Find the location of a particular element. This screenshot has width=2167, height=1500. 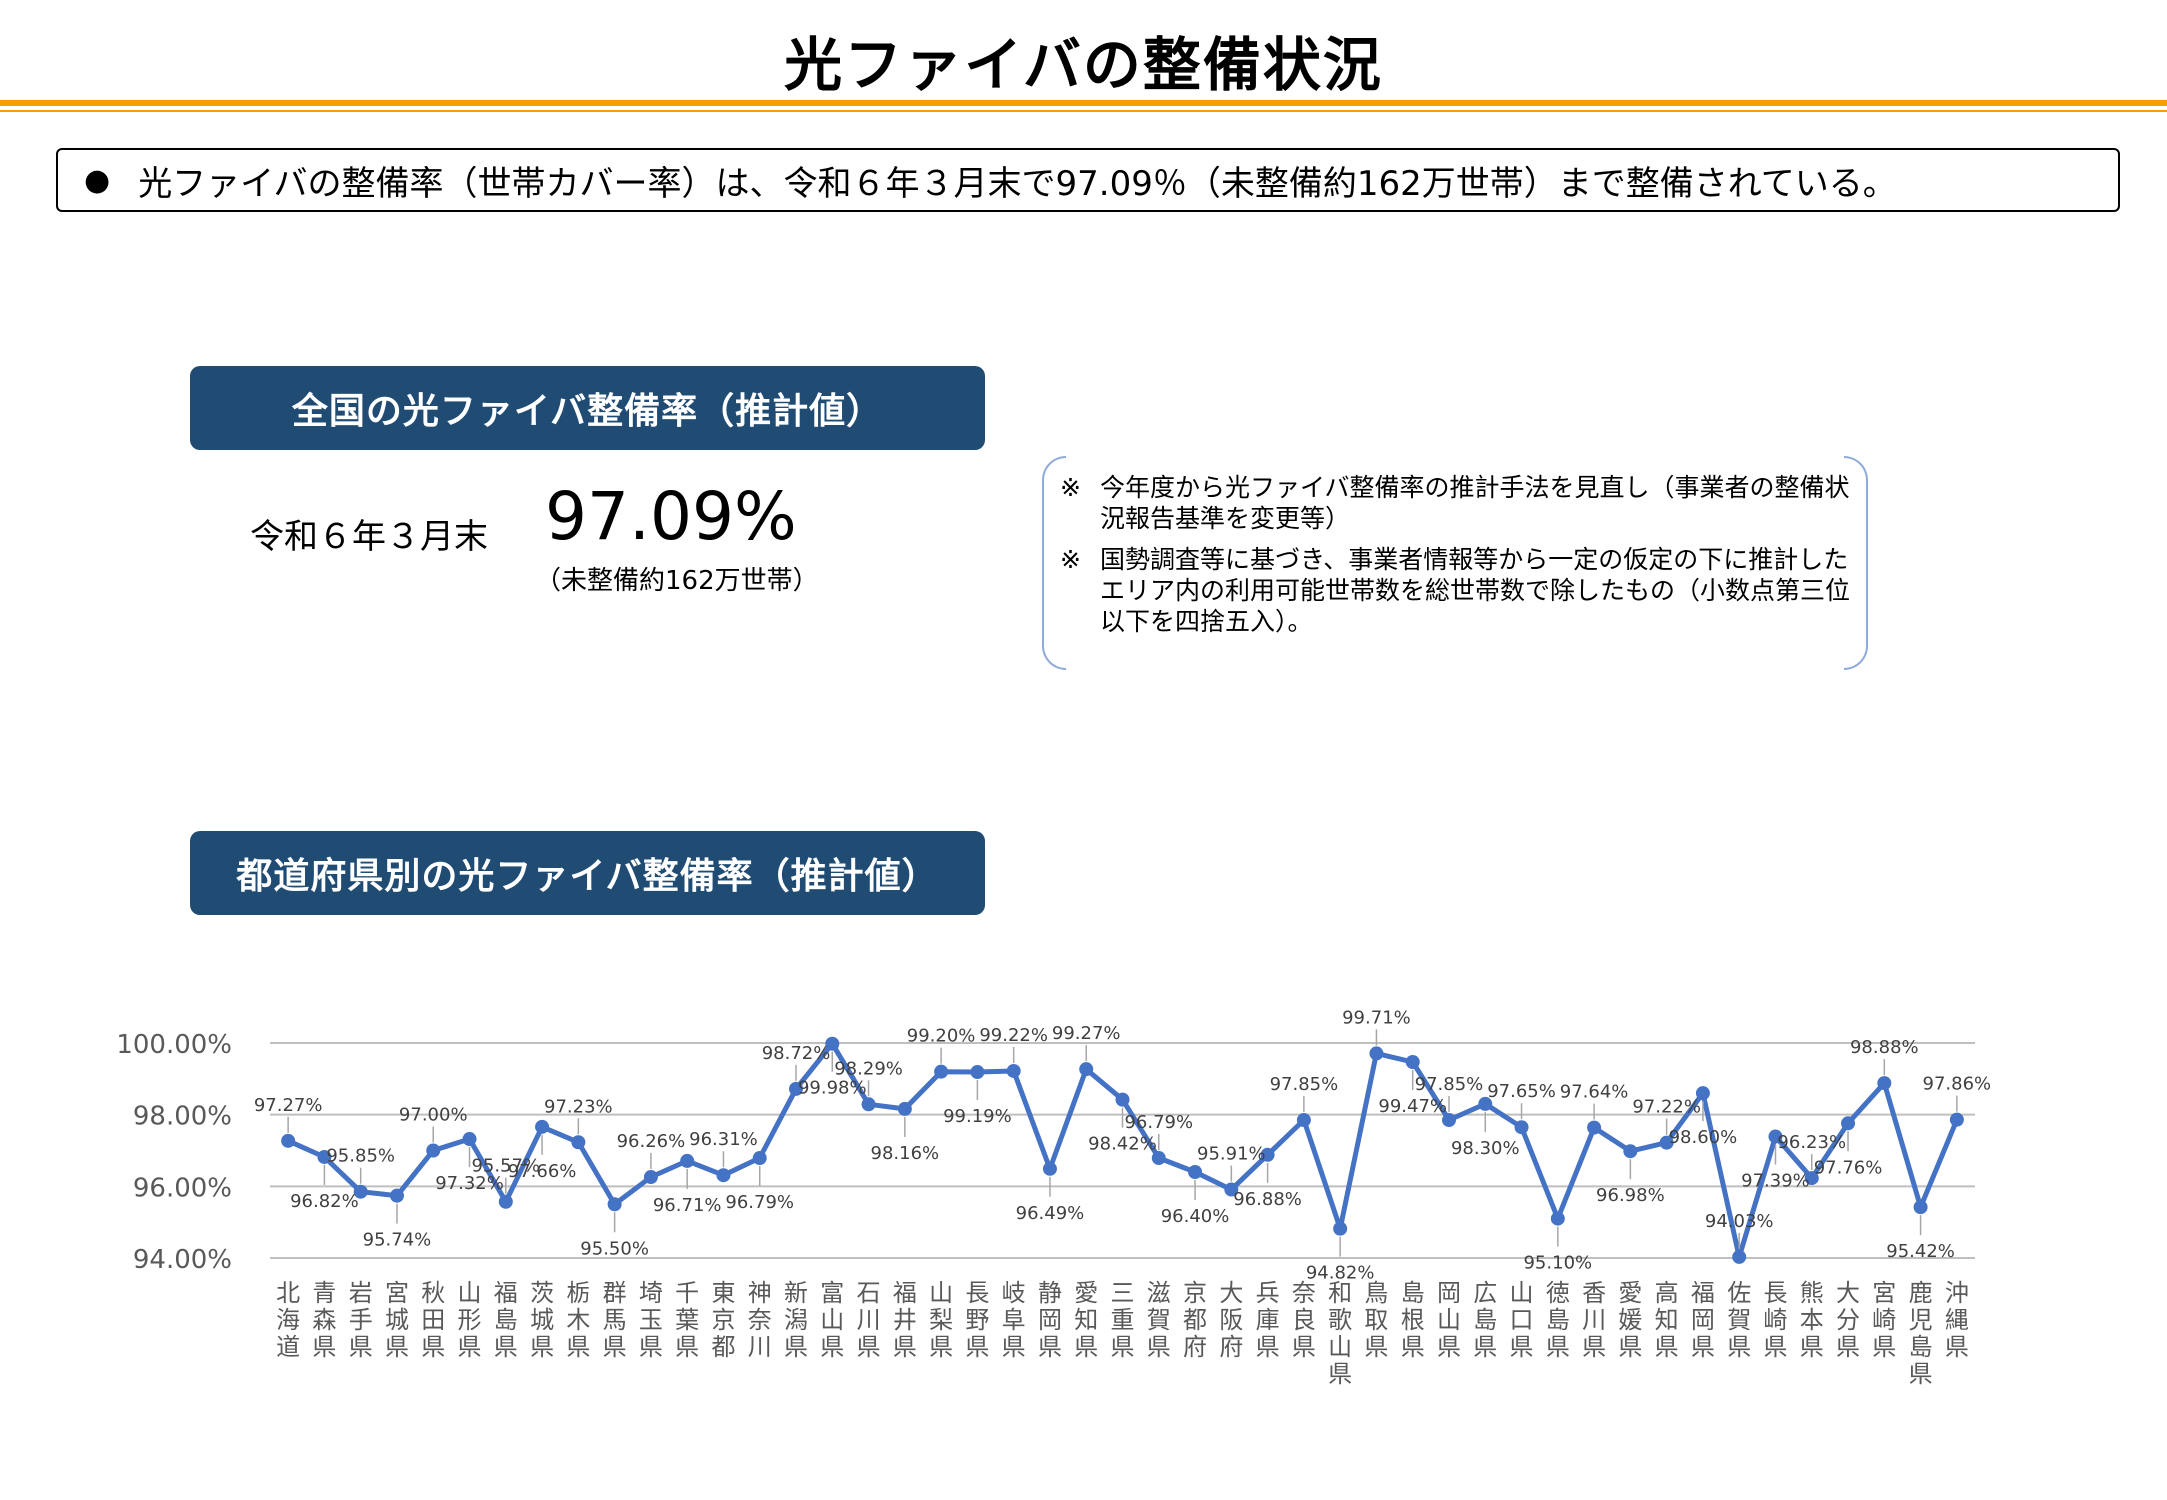

x-tick-label: 大 is located at coordinates (1848, 1293).